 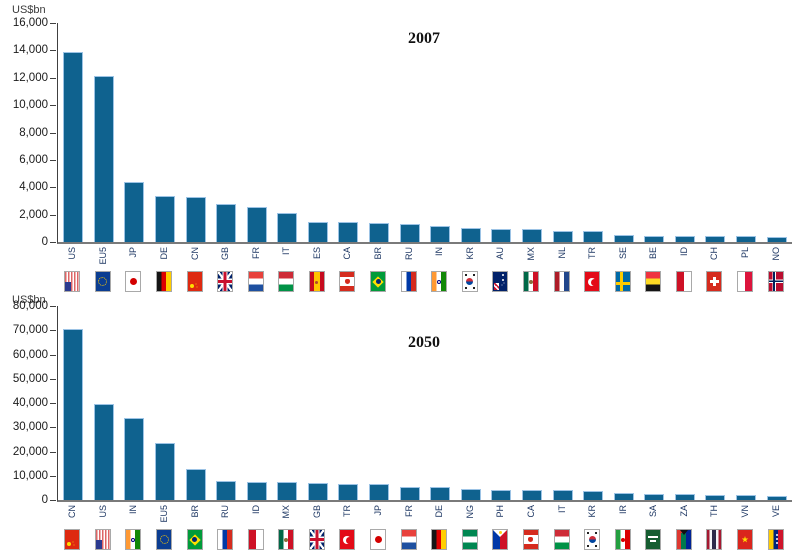 What do you see at coordinates (30, 427) in the screenshot?
I see `y-tick-label: 30,000` at bounding box center [30, 427].